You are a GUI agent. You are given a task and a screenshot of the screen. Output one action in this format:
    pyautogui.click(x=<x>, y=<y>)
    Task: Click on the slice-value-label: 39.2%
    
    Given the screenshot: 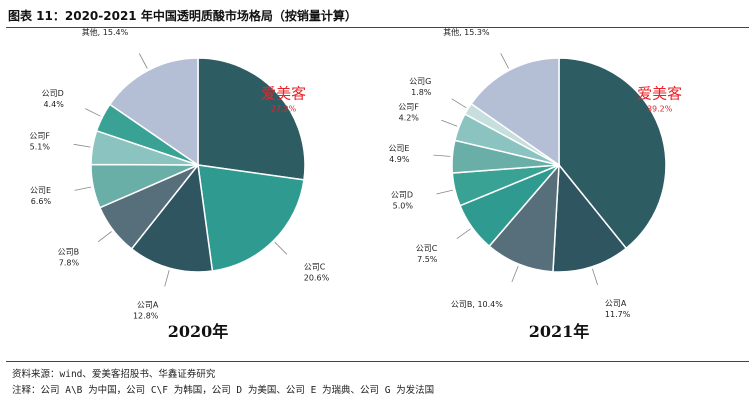 What is the action you would take?
    pyautogui.click(x=660, y=109)
    